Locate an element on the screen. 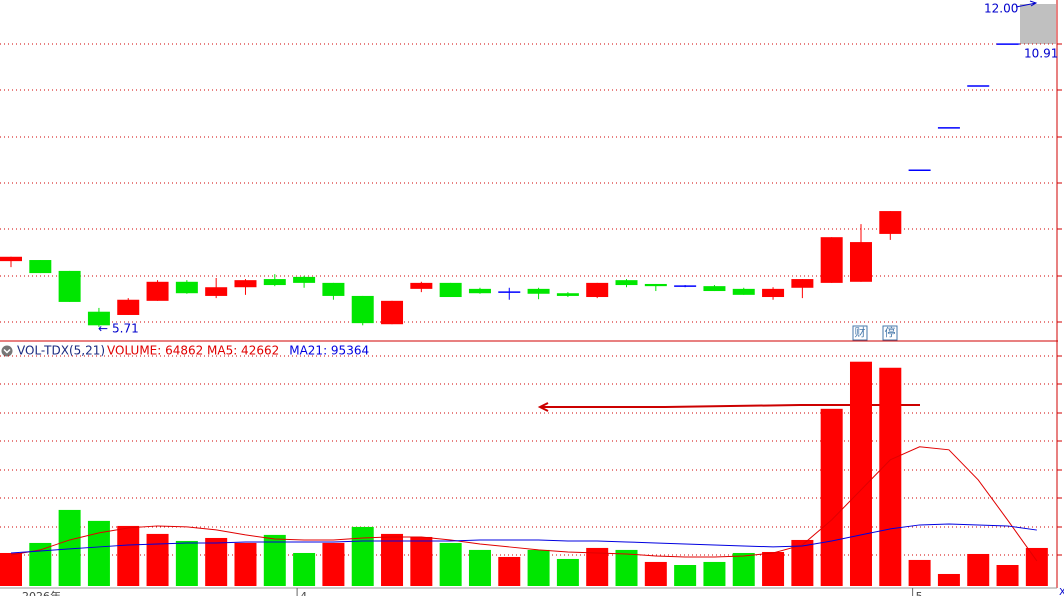  badge: 停 is located at coordinates (890, 332).